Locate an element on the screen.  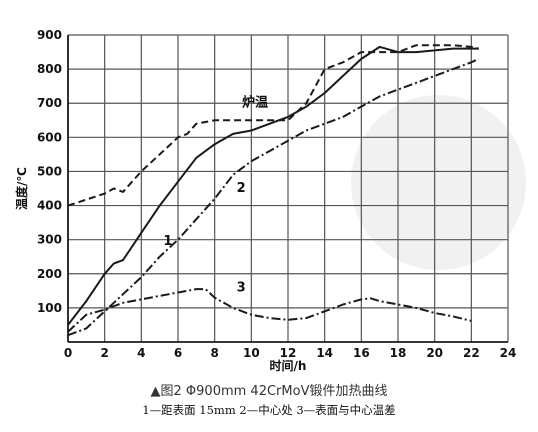
x-axis-label: 时间/h is located at coordinates (288, 365).